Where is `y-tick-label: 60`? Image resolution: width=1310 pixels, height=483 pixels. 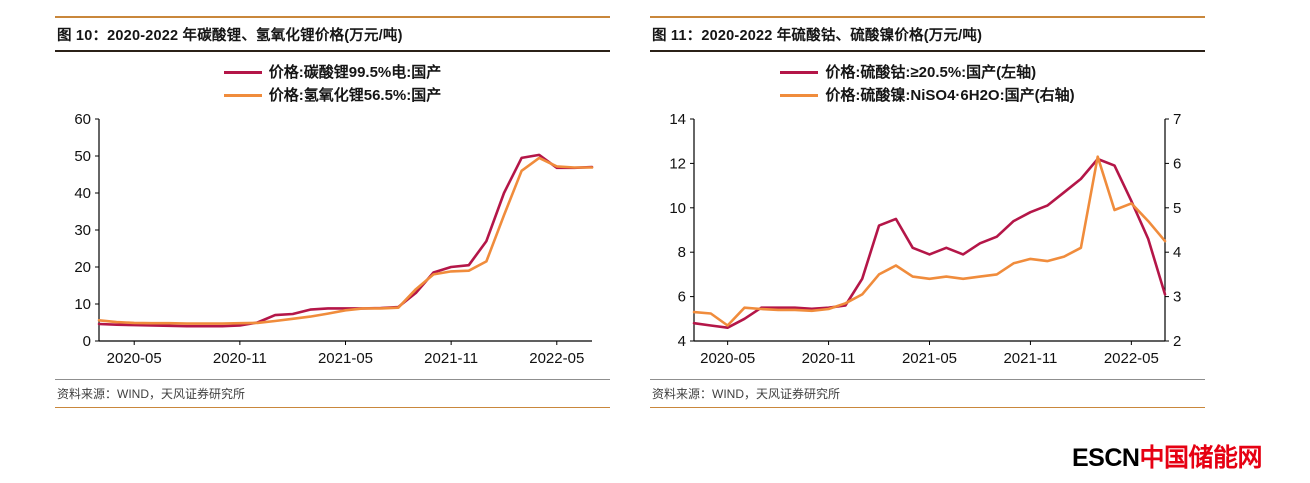
y-tick-label: 60 is located at coordinates (82, 119).